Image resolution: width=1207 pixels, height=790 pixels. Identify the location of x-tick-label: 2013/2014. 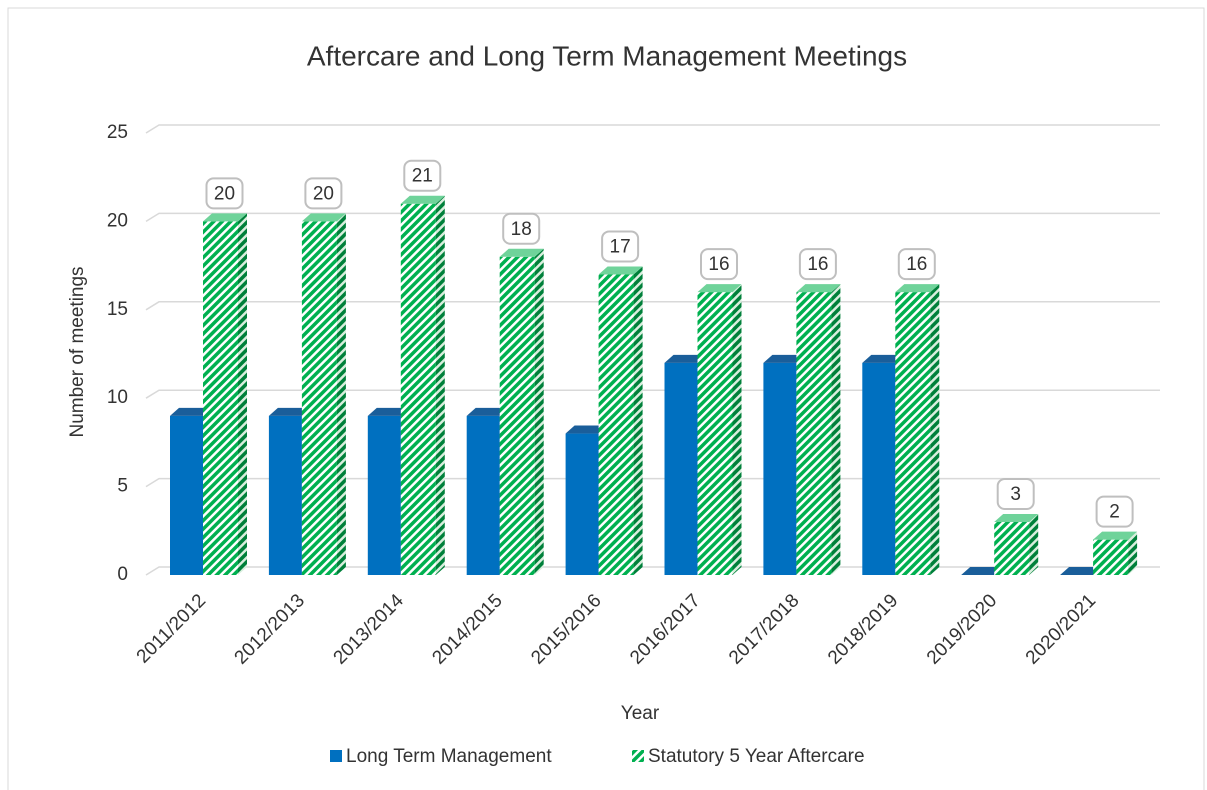
(369, 629).